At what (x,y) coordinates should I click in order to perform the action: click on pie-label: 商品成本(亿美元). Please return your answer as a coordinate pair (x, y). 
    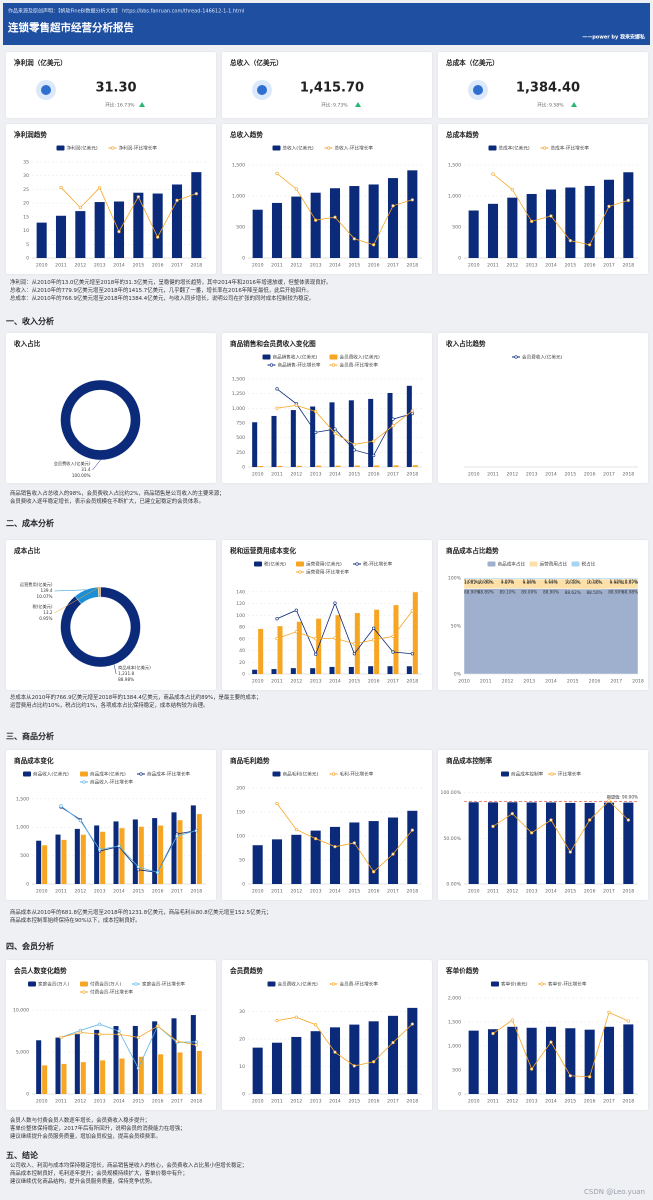
    Looking at the image, I should click on (134, 667).